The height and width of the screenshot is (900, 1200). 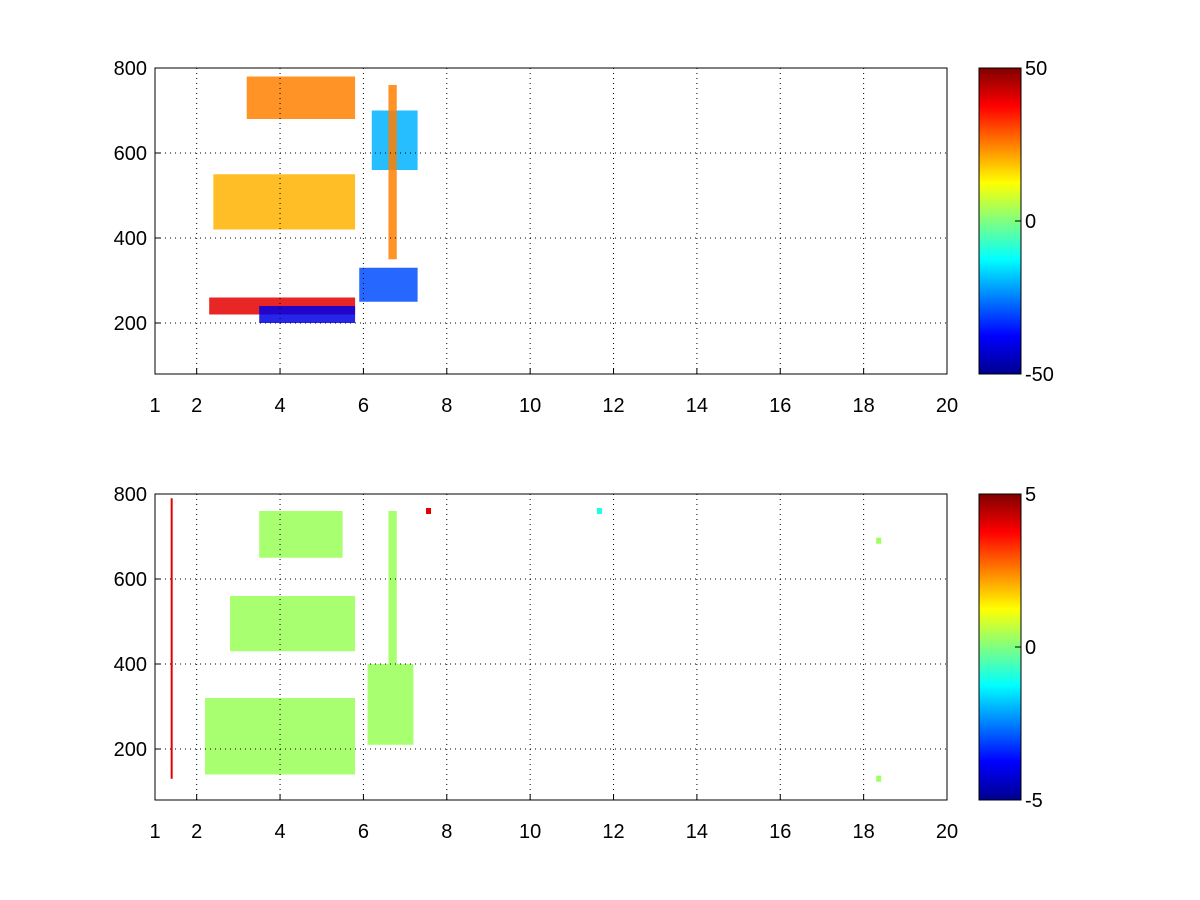 What do you see at coordinates (1039, 375) in the screenshot?
I see `colorbar-tick-label: -50` at bounding box center [1039, 375].